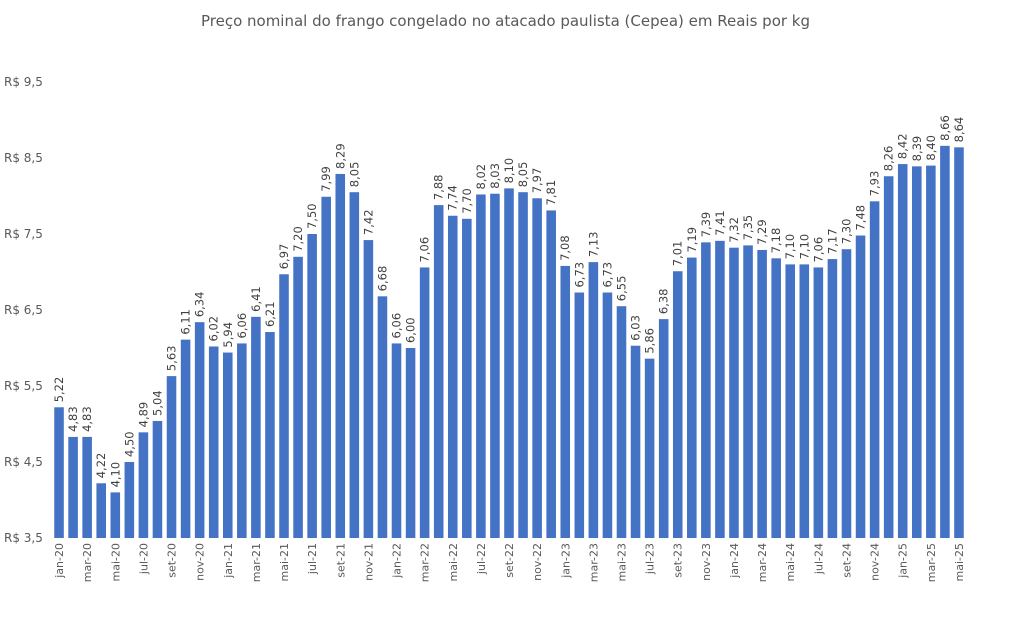  What do you see at coordinates (284, 562) in the screenshot?
I see `x-tick-label: mai-21` at bounding box center [284, 562].